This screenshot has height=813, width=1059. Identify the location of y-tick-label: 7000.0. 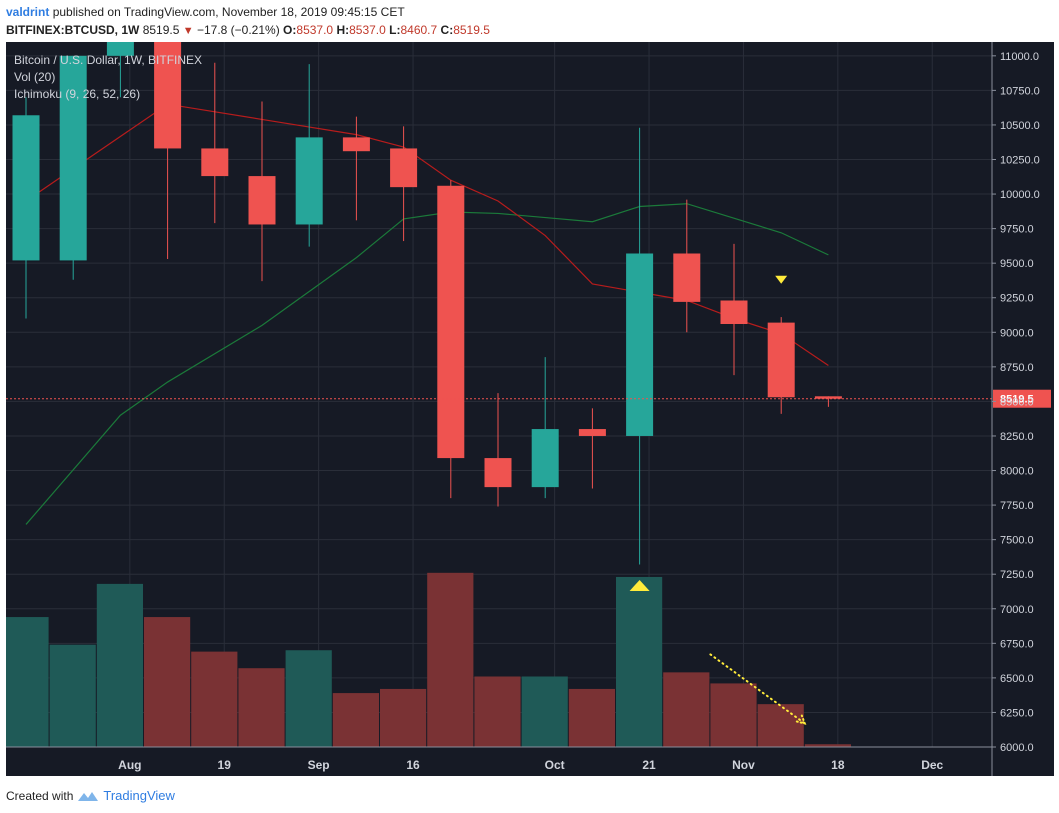
(1017, 610).